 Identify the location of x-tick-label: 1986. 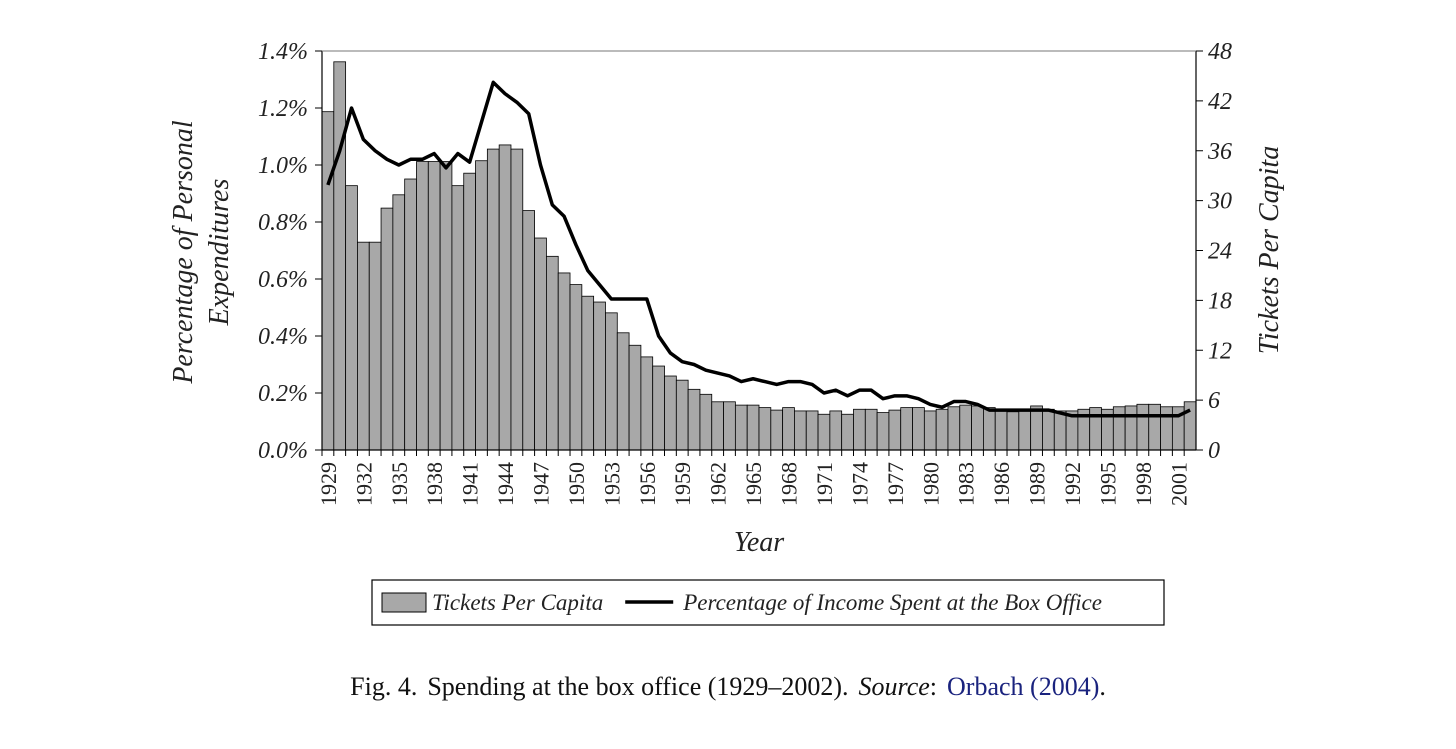
(1001, 484).